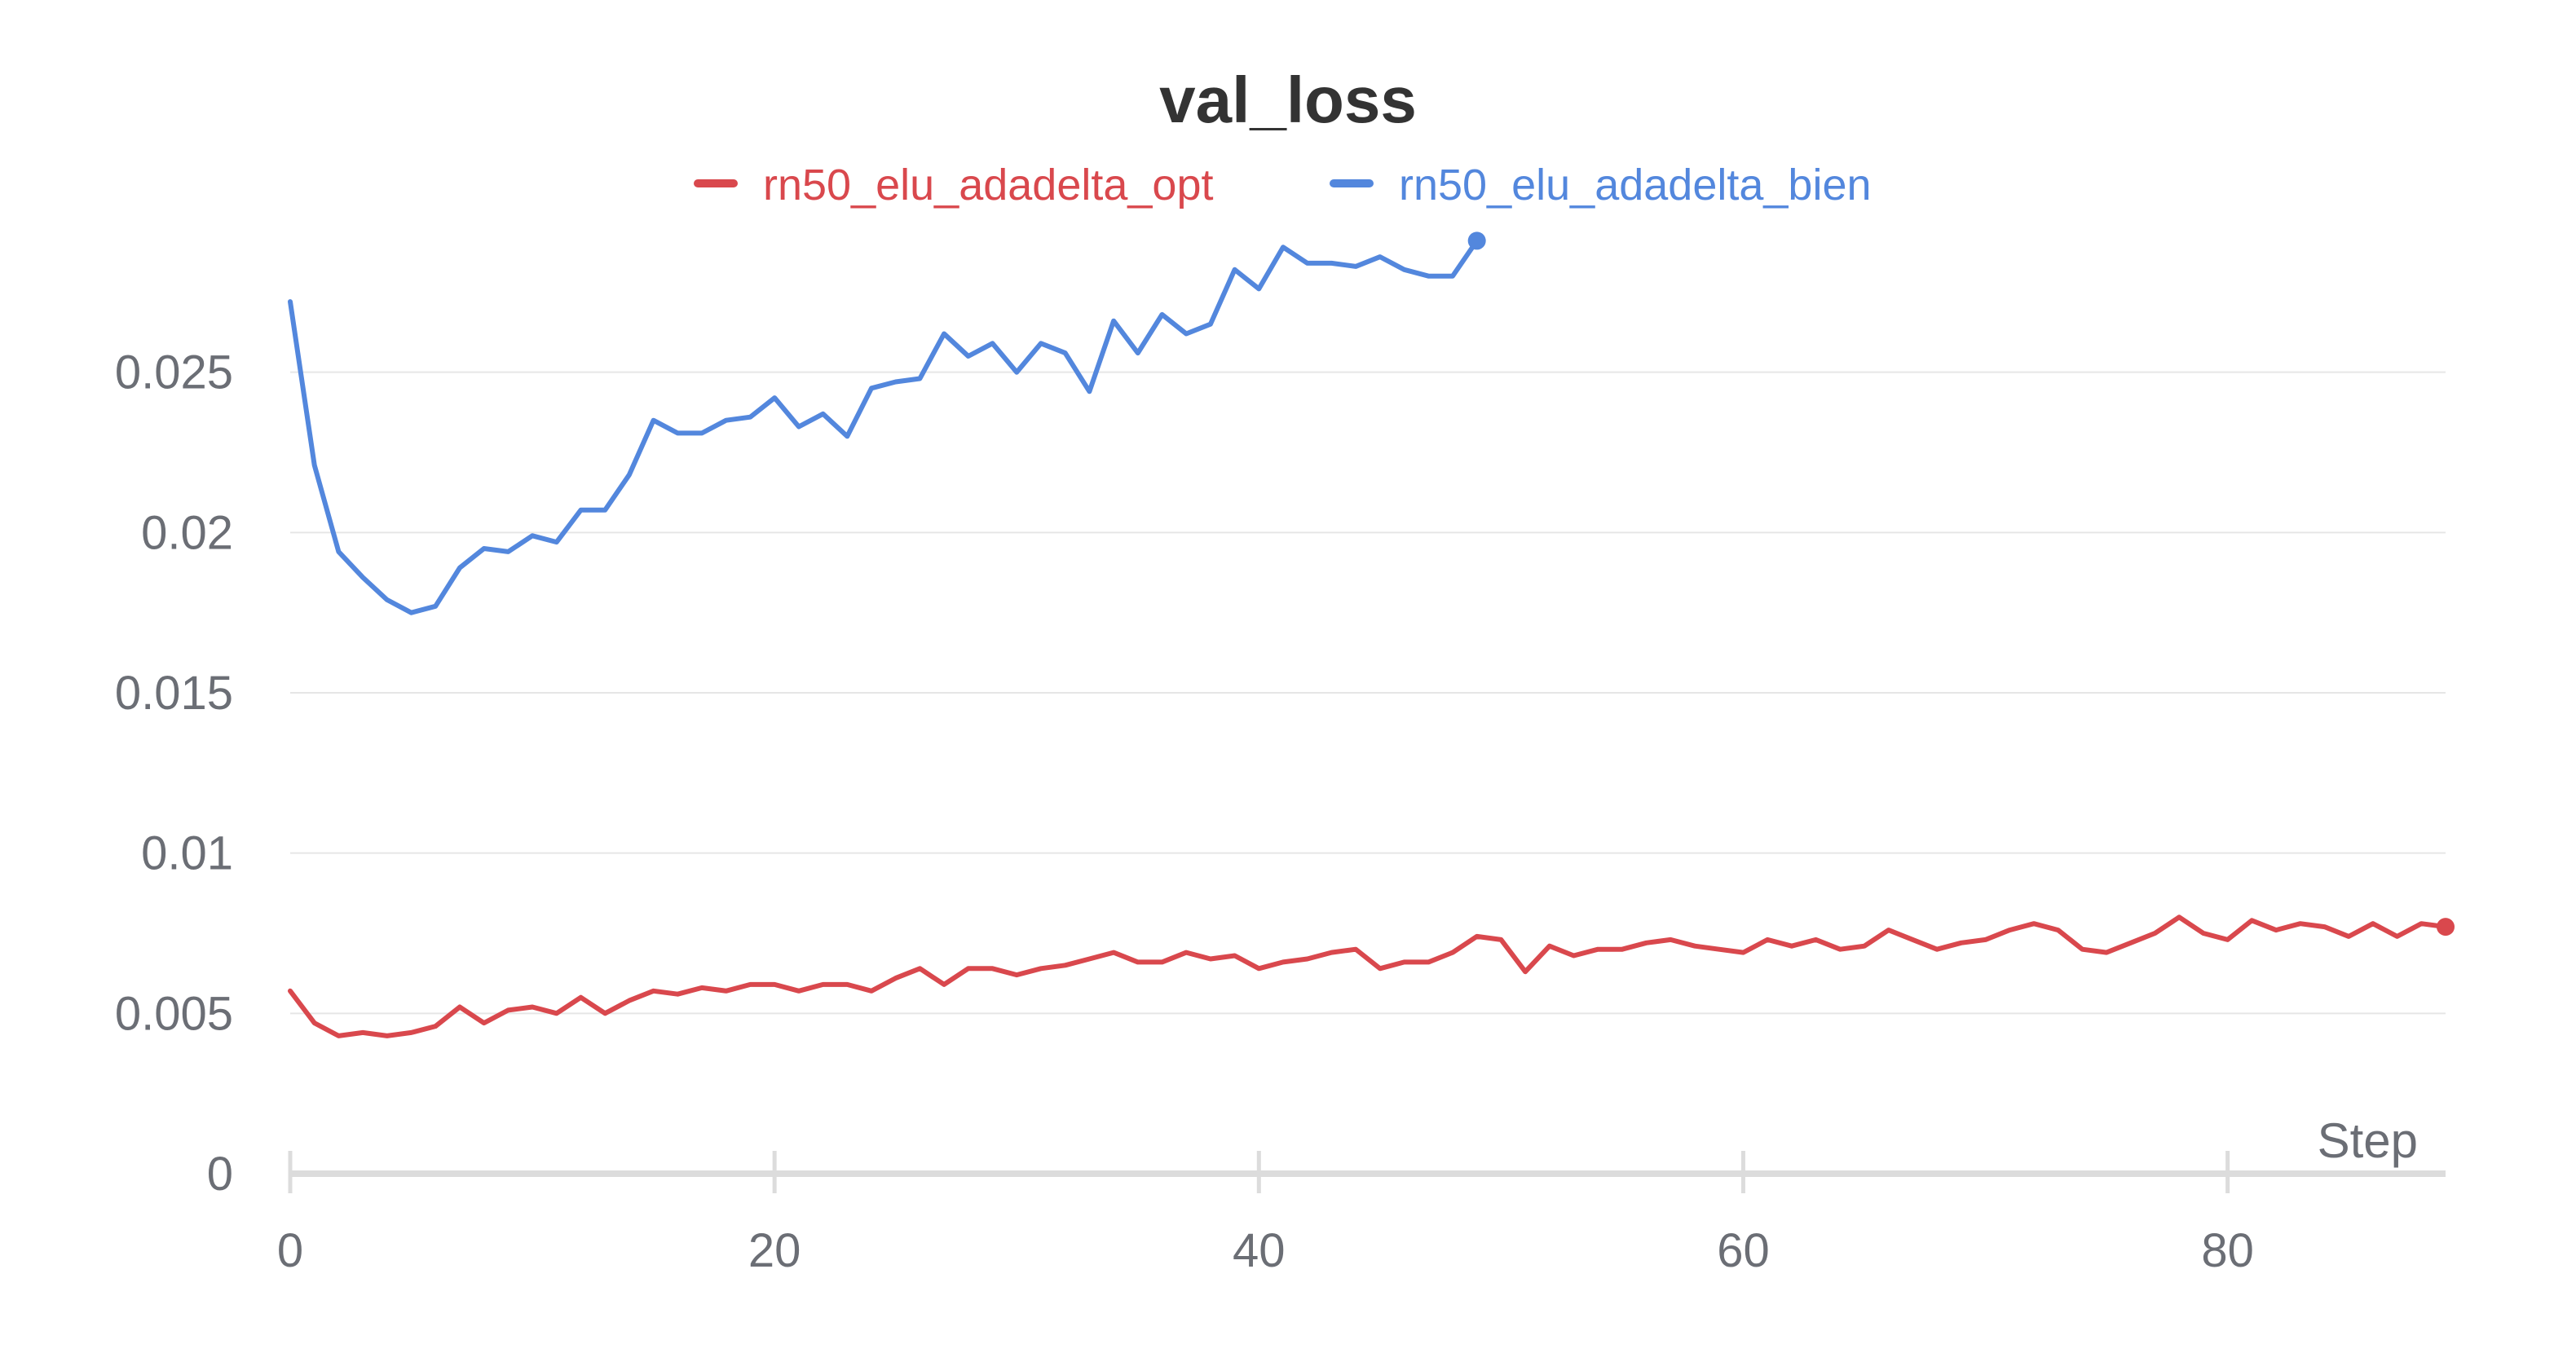  Describe the element at coordinates (2368, 1140) in the screenshot. I see `x-axis-label: Step` at that location.